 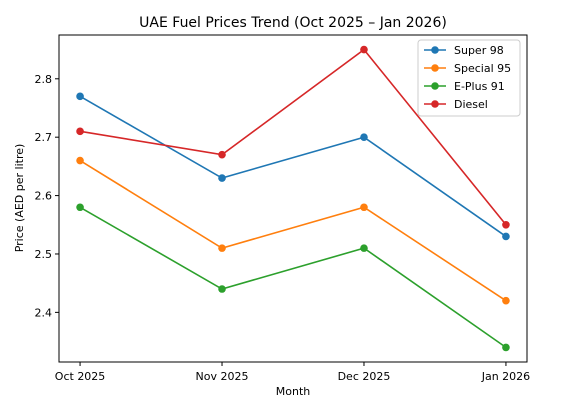 What do you see at coordinates (44, 312) in the screenshot?
I see `y-tick-label: 2.4` at bounding box center [44, 312].